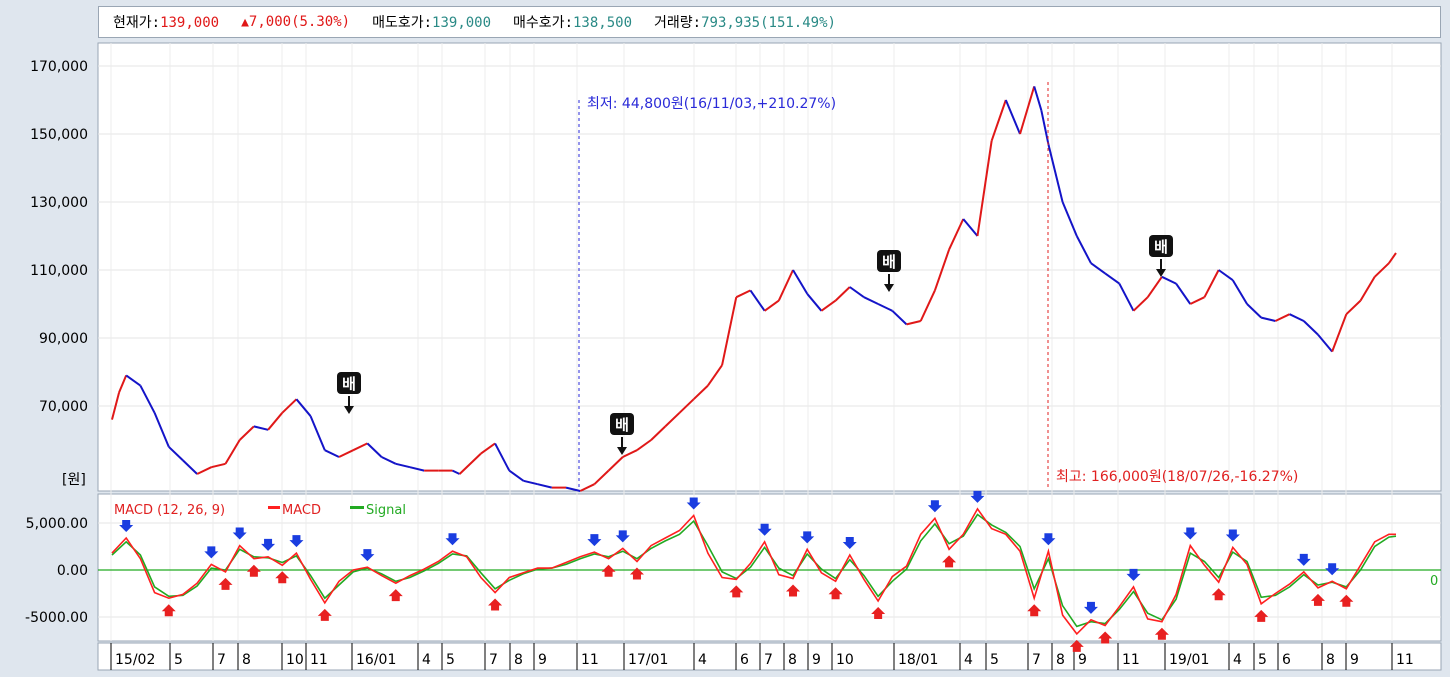 This screenshot has height=677, width=1450. Describe the element at coordinates (169, 510) in the screenshot. I see `macd-legend-title: MACD (12, 26, 9)` at that location.